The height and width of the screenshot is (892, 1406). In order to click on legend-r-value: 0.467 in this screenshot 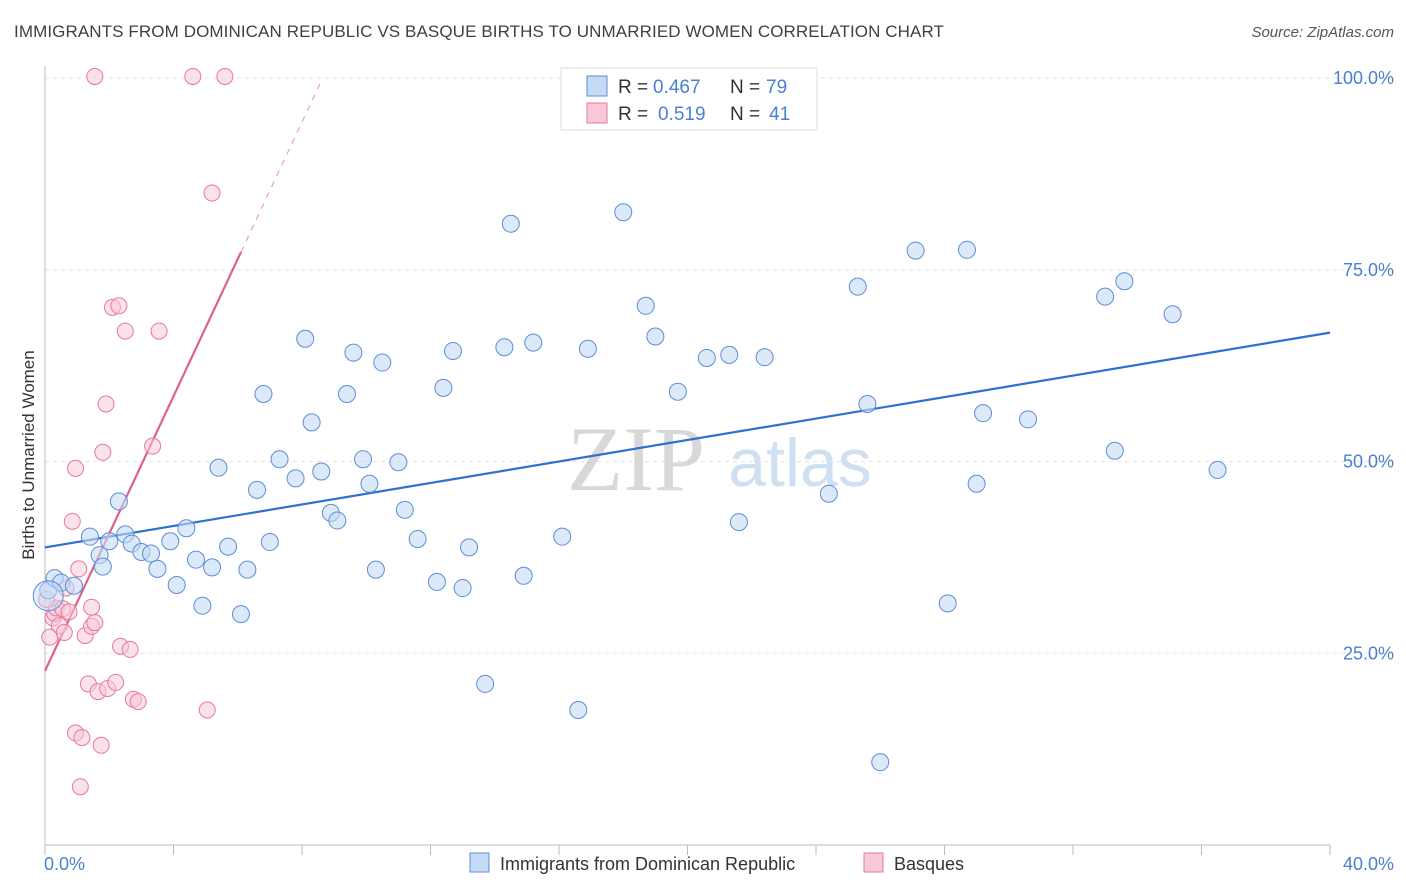, I will do `click(677, 87)`.